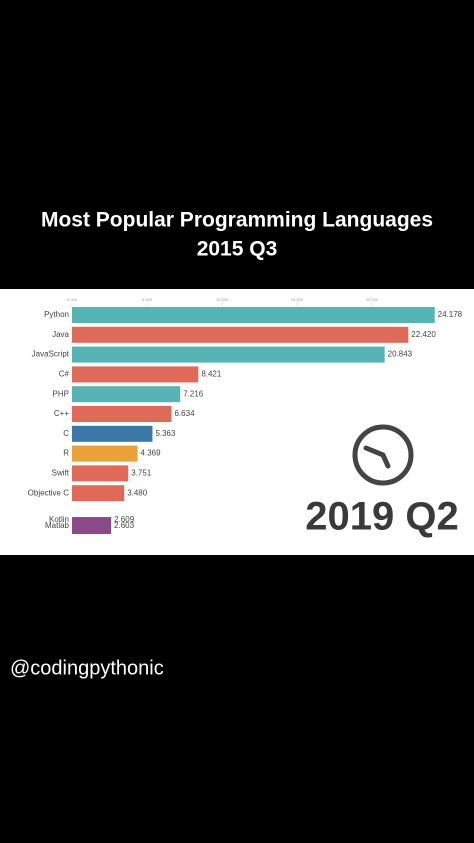  What do you see at coordinates (237, 220) in the screenshot?
I see `chart-title: Most Popular Programming Languages` at bounding box center [237, 220].